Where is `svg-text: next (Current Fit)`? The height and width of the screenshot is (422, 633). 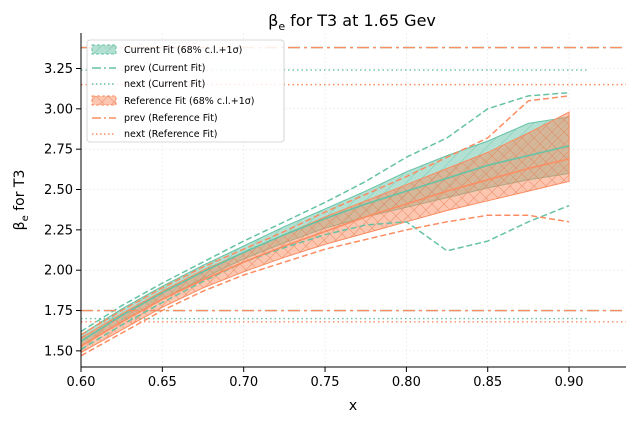
svg-text: next (Current Fit) is located at coordinates (164, 84).